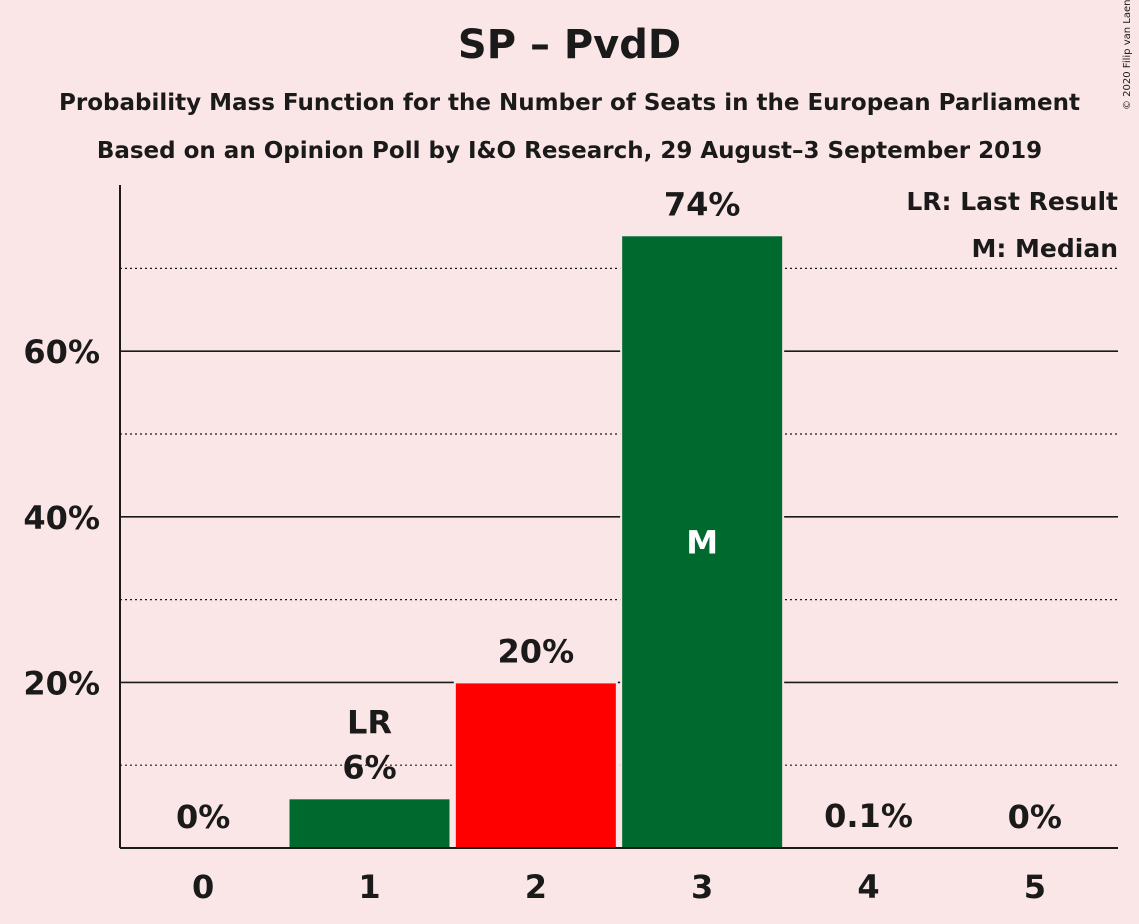  Describe the element at coordinates (868, 816) in the screenshot. I see `data-label: 0.1%` at that location.